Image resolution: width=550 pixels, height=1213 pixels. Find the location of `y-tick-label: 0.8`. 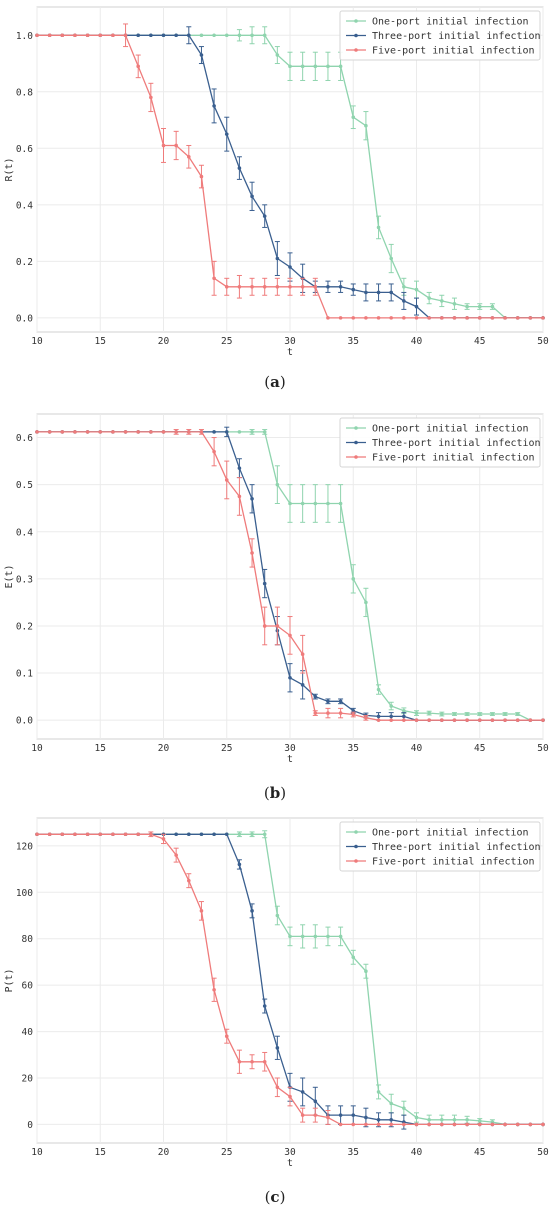

y-tick-label: 0.8 is located at coordinates (24, 92).